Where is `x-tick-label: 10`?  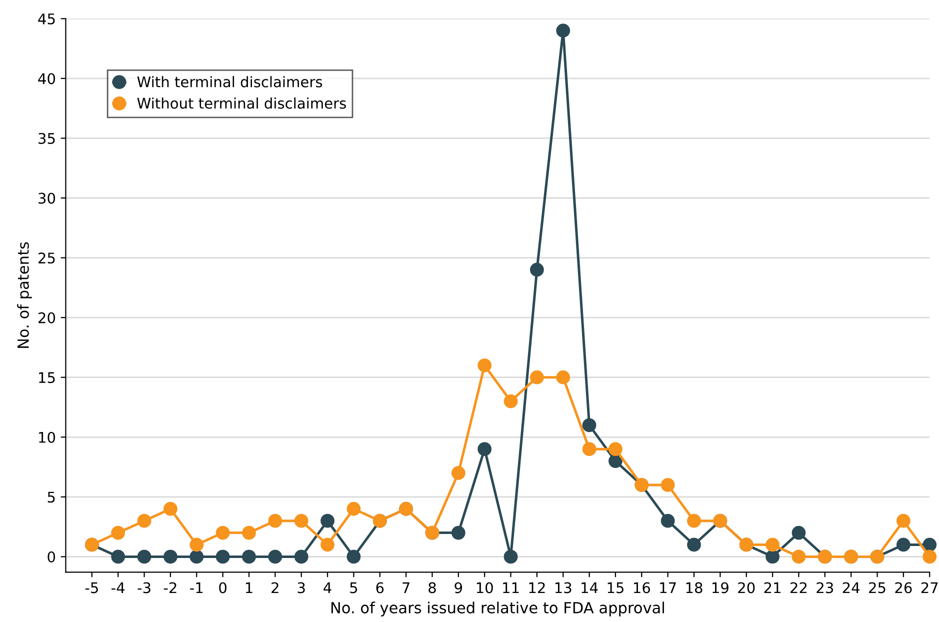 x-tick-label: 10 is located at coordinates (484, 588).